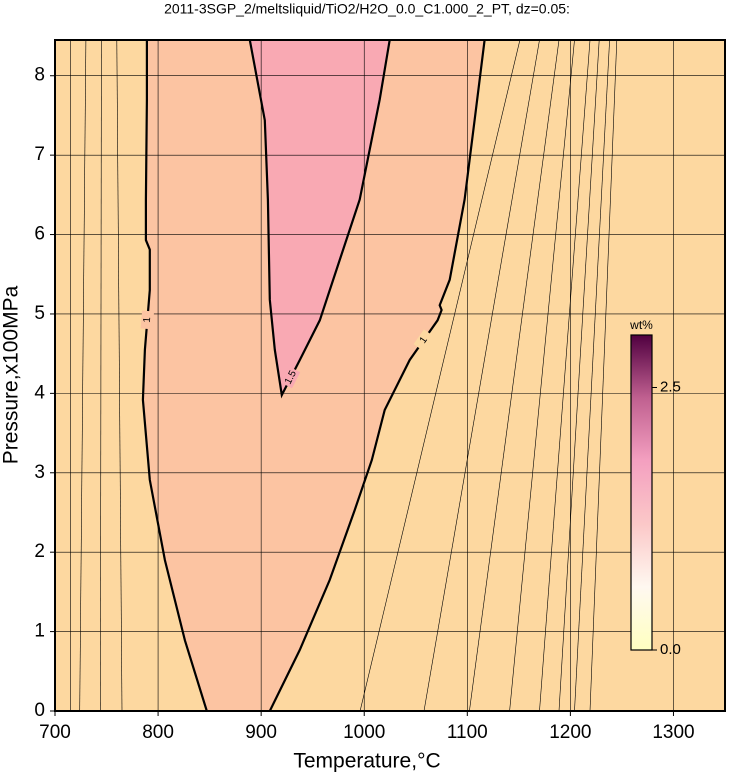 Image resolution: width=734 pixels, height=776 pixels. What do you see at coordinates (670, 386) in the screenshot?
I see `colorbar-tick-label: 2.5` at bounding box center [670, 386].